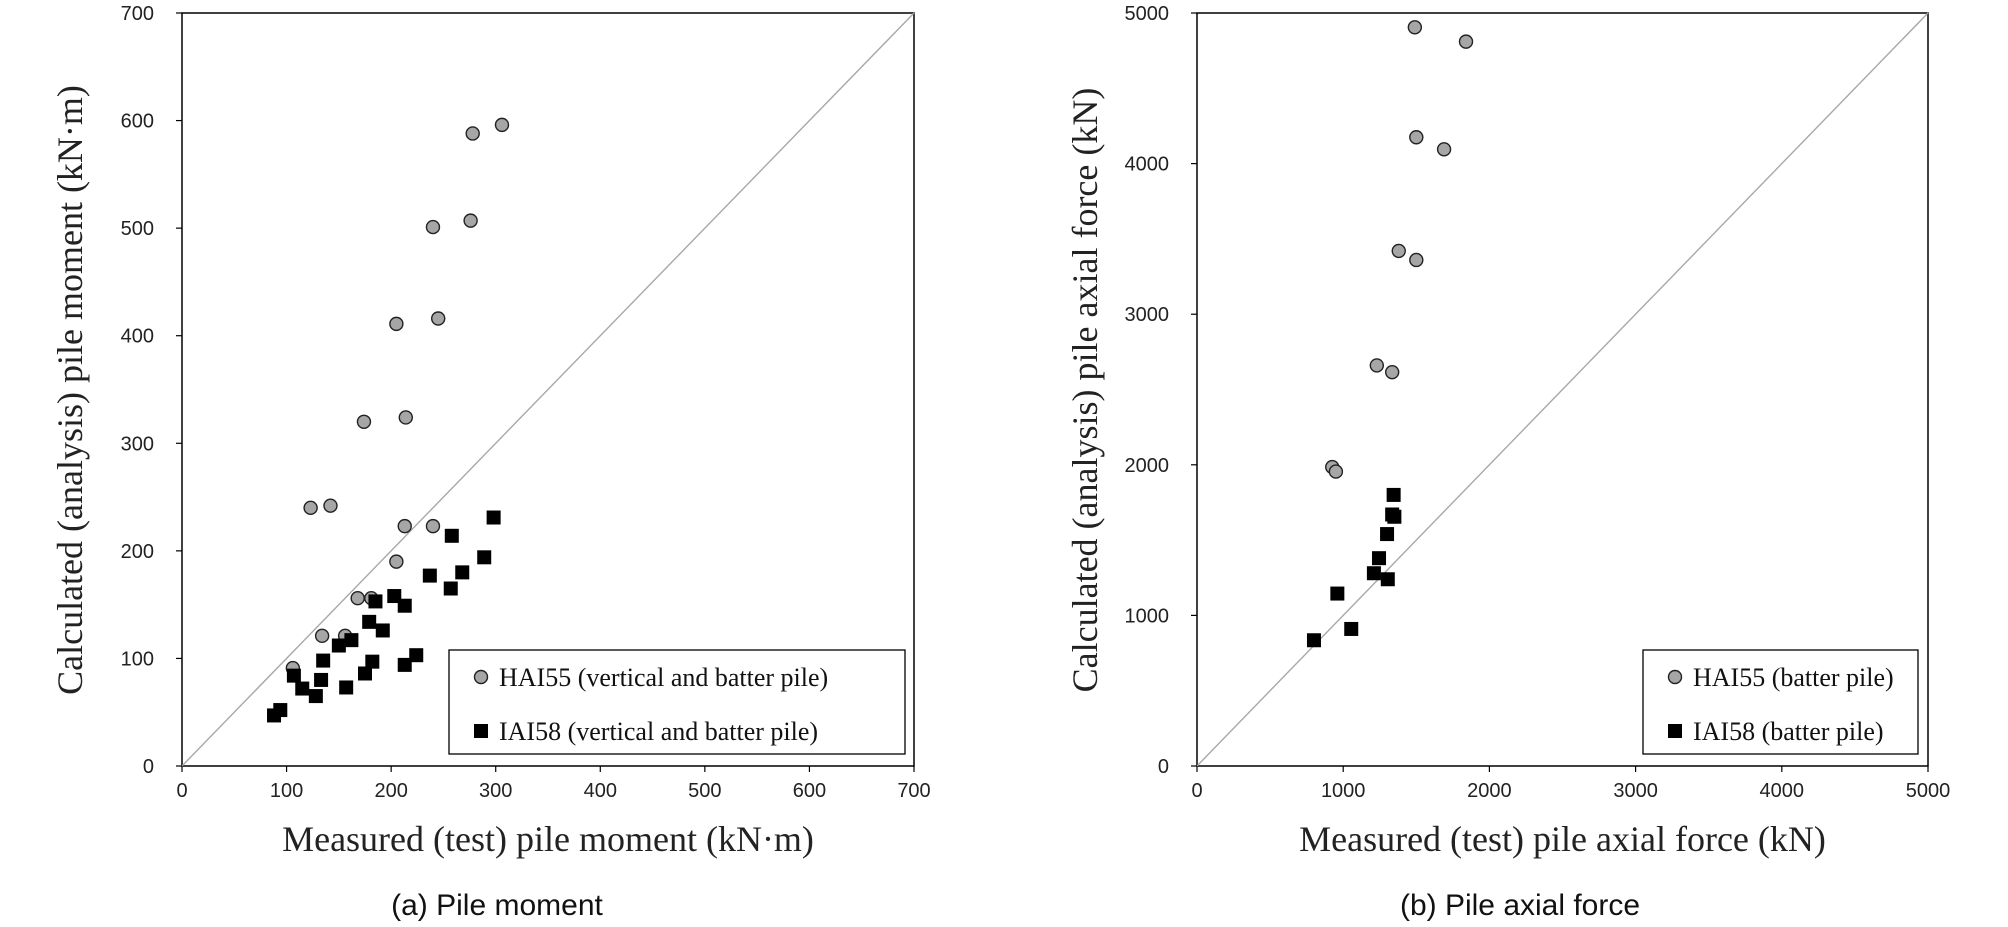 The width and height of the screenshot is (2008, 927). Describe the element at coordinates (137, 337) in the screenshot. I see `y-tick-label: 400` at that location.